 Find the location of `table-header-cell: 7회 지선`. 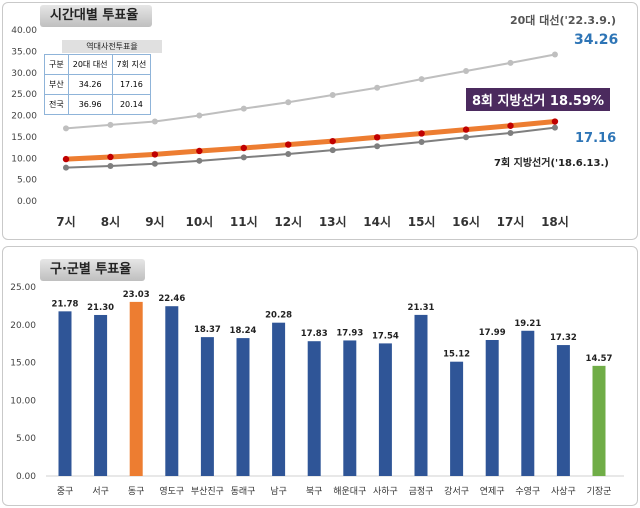

table-header-cell: 7회 지선 is located at coordinates (131, 64).